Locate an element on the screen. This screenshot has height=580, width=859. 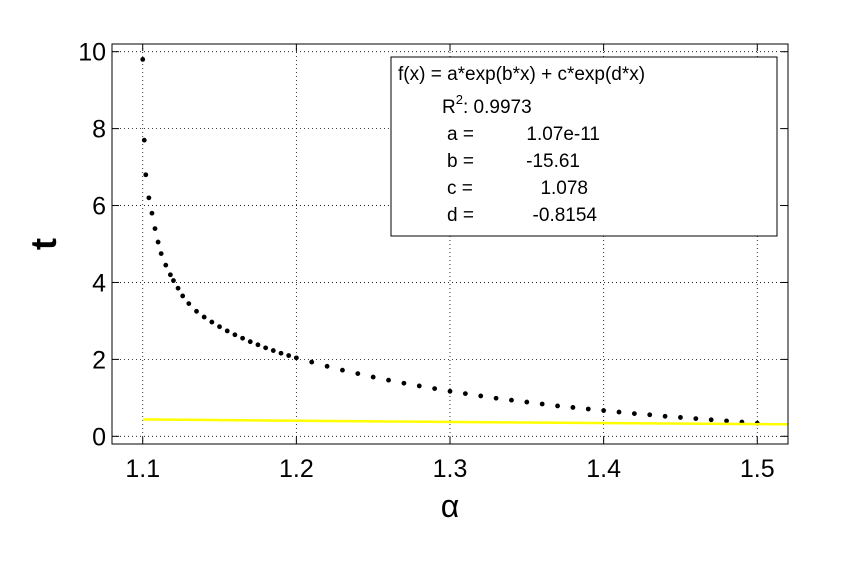
param-b-name: b = is located at coordinates (460, 161).